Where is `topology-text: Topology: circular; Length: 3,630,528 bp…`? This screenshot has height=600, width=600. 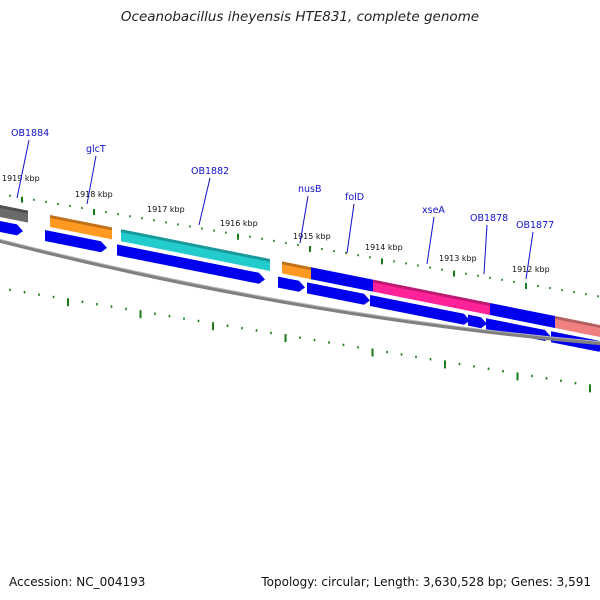 topology-text: Topology: circular; Length: 3,630,528 bp… is located at coordinates (426, 582).